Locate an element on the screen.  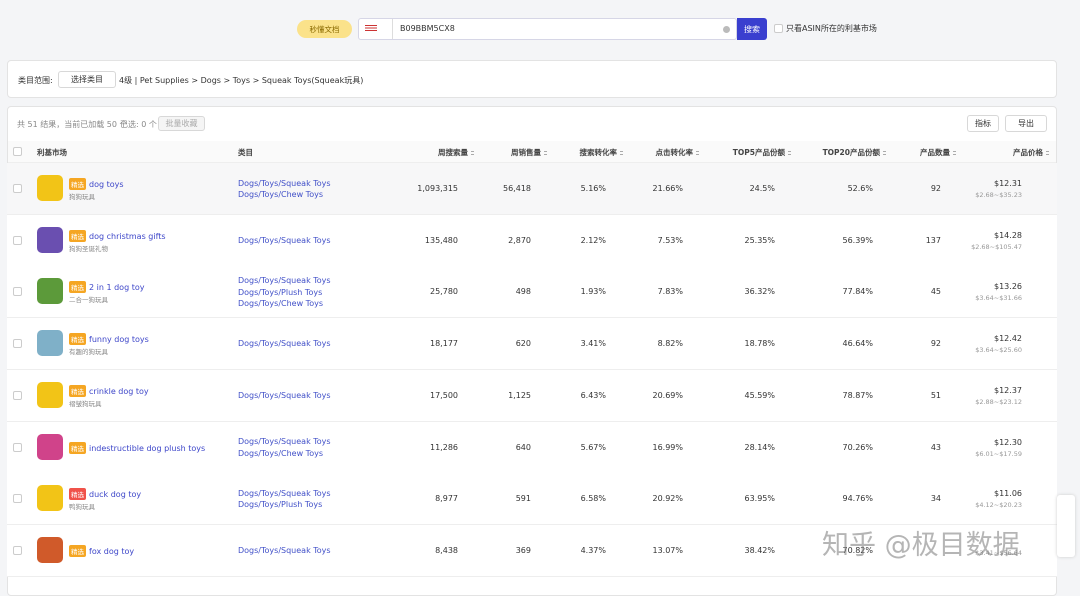
niche-title: 精选 funny dog toys is located at coordinates (109, 339).